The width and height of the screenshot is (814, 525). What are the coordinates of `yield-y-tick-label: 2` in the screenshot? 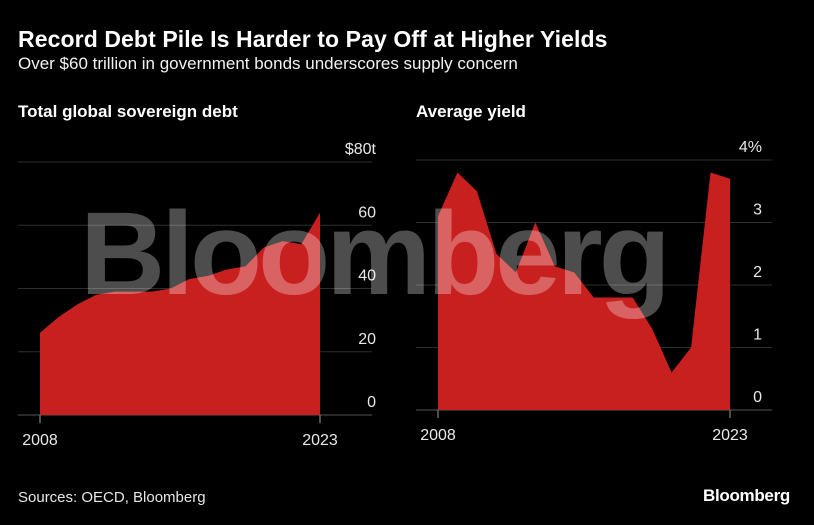 It's located at (757, 272).